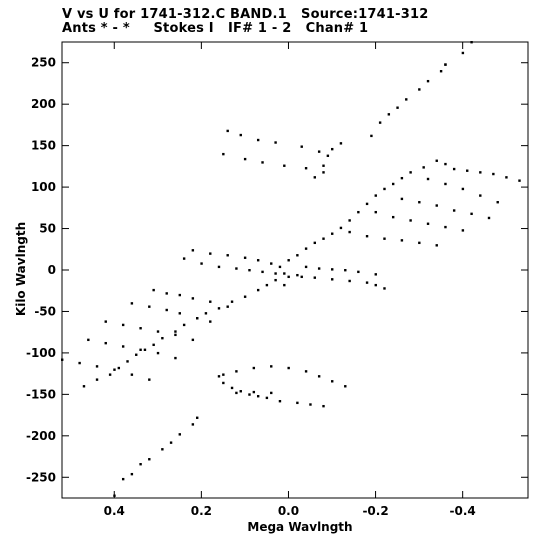  What do you see at coordinates (114, 511) in the screenshot?
I see `x-tick-label: 0.4` at bounding box center [114, 511].